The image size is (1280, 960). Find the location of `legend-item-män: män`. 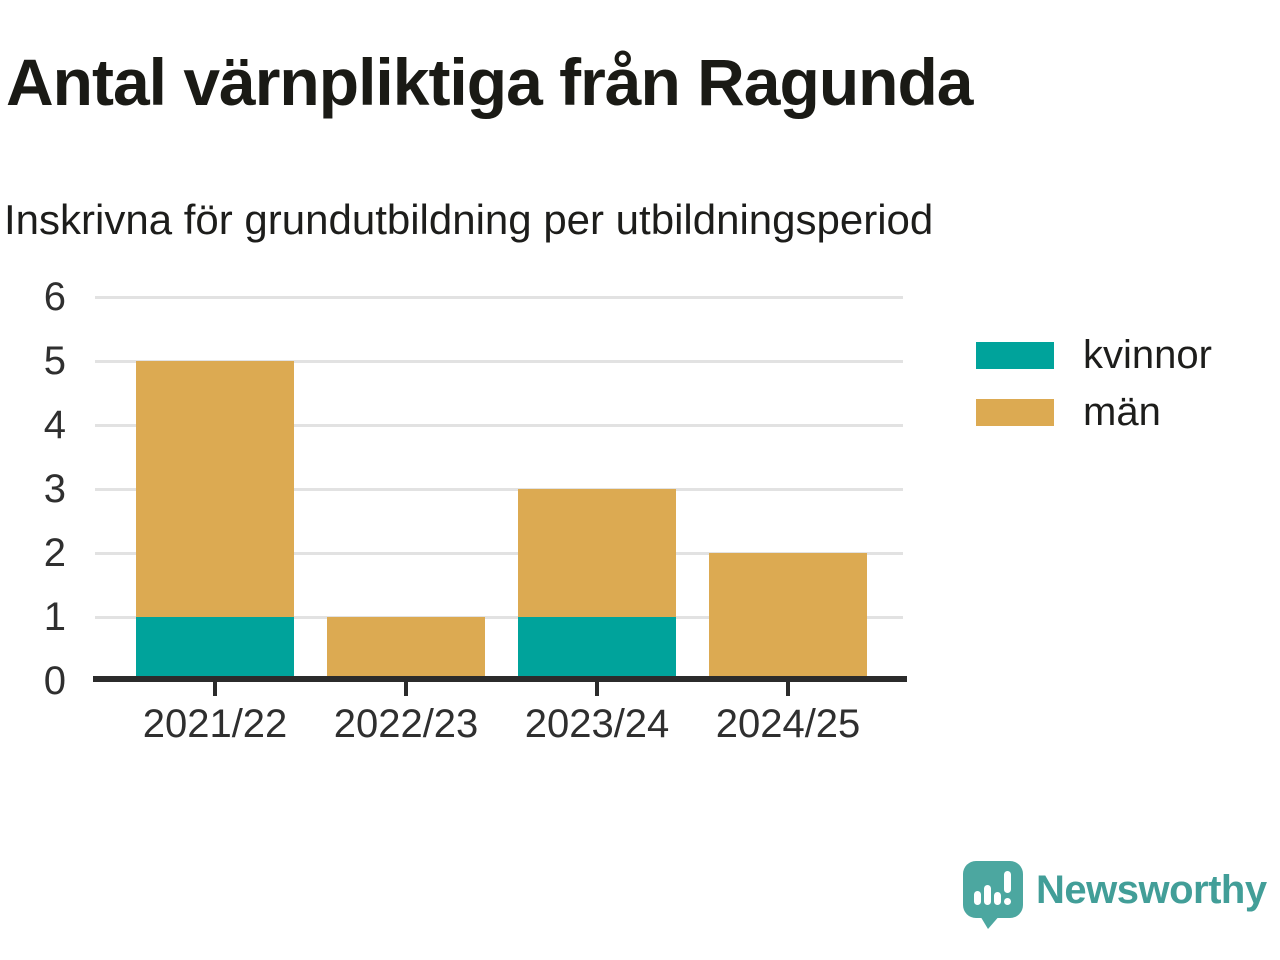

legend-item-män: män is located at coordinates (1094, 412).